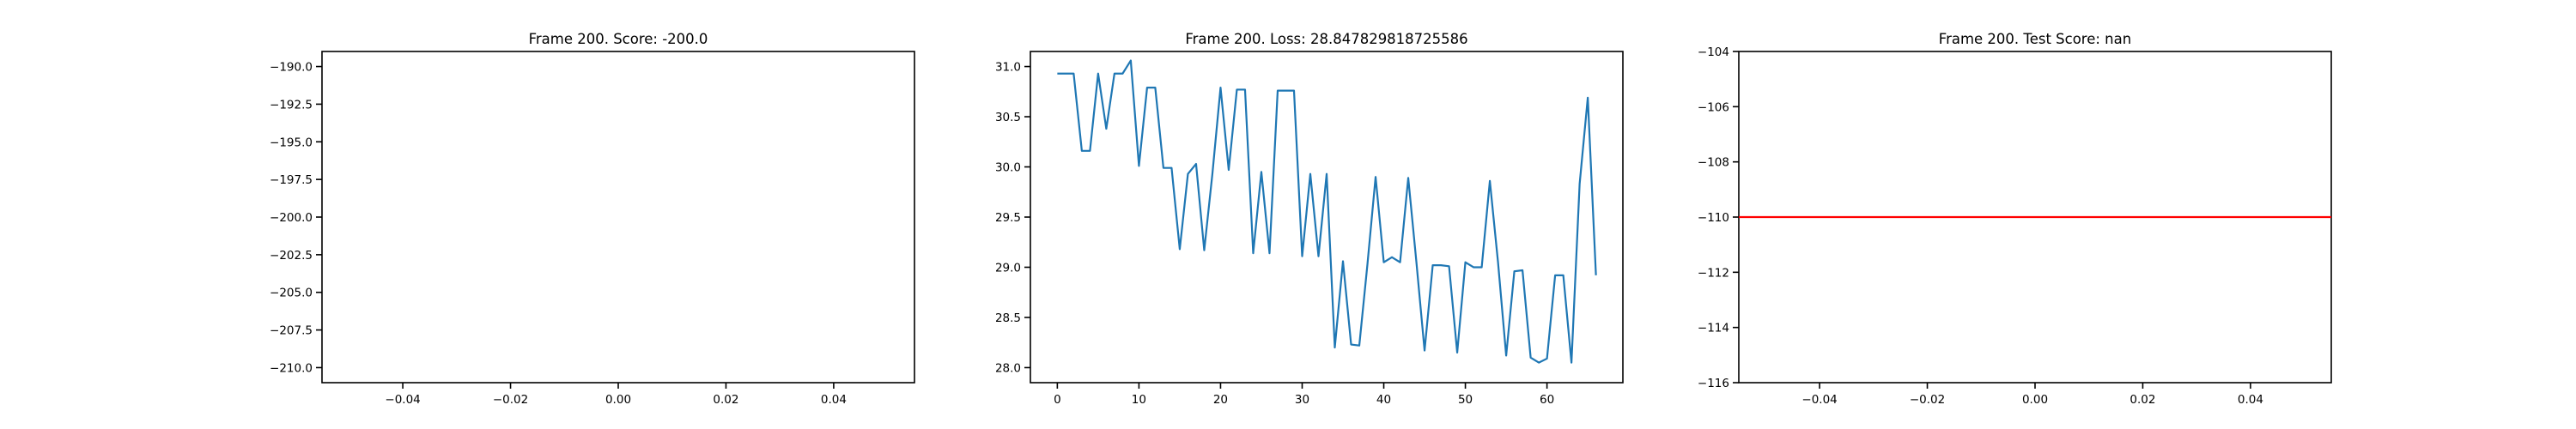 This screenshot has height=429, width=2576. What do you see at coordinates (1008, 218) in the screenshot?
I see `y-tick-label: 29.5` at bounding box center [1008, 218].